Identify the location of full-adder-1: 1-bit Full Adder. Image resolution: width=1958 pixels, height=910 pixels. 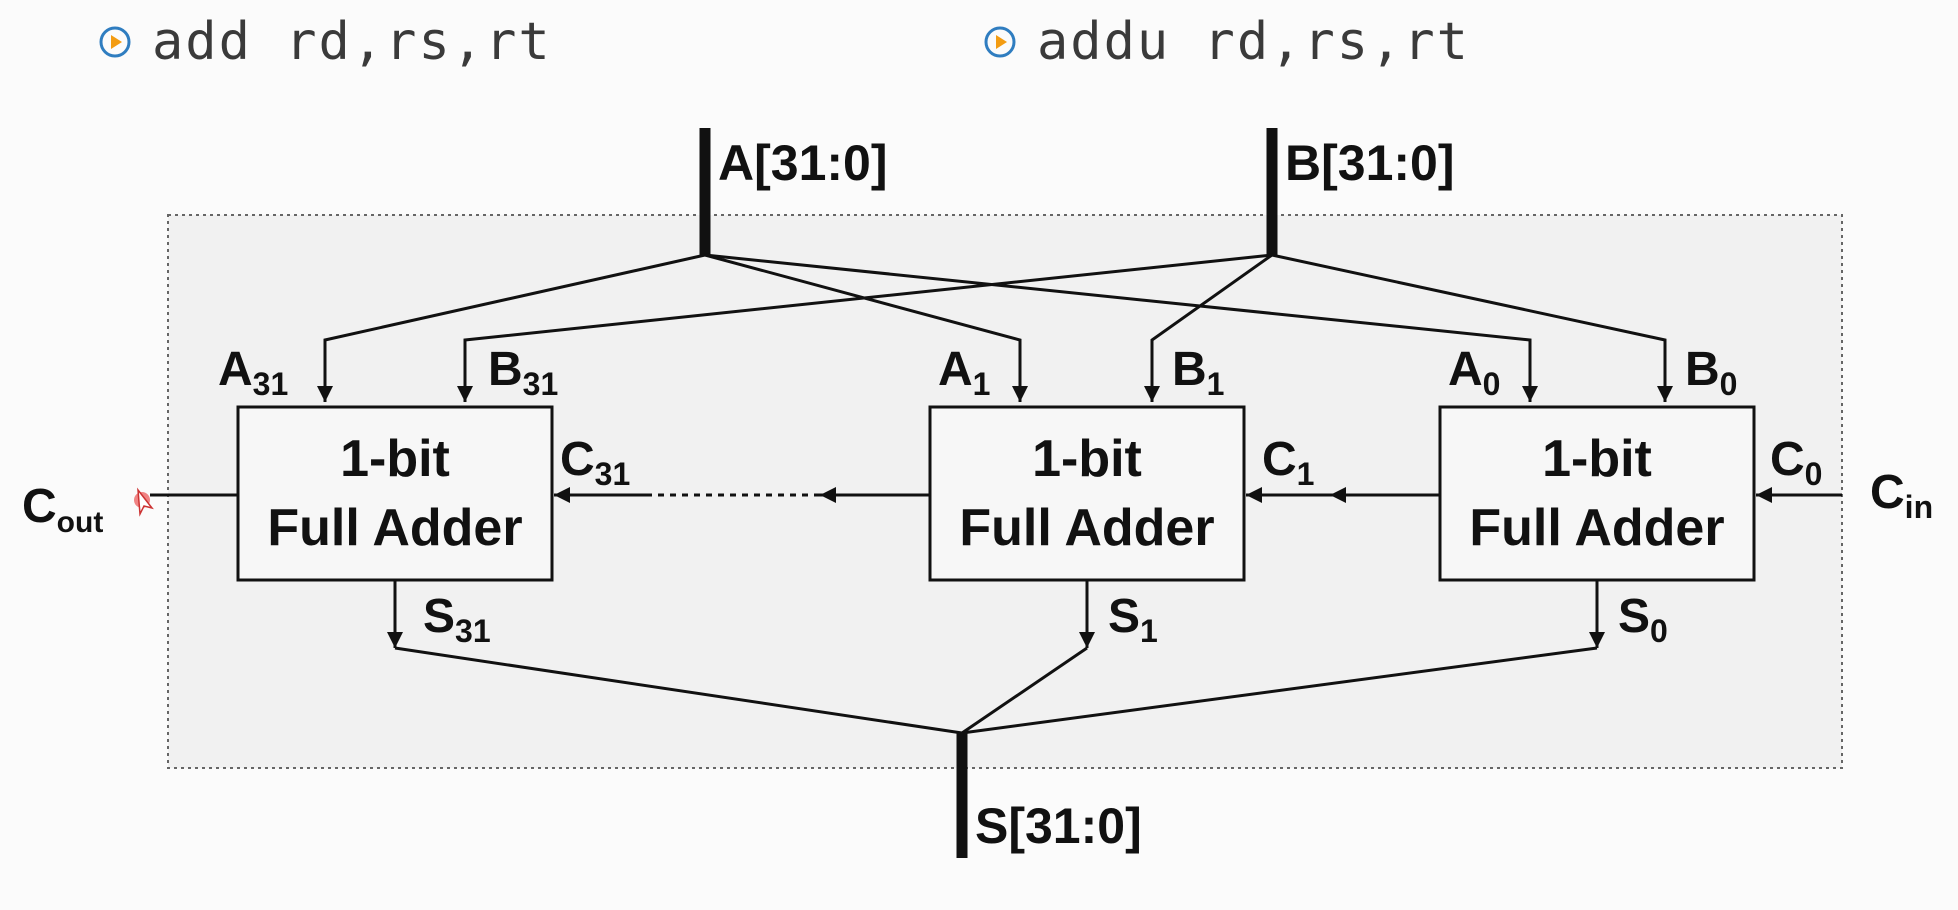
(1087, 493).